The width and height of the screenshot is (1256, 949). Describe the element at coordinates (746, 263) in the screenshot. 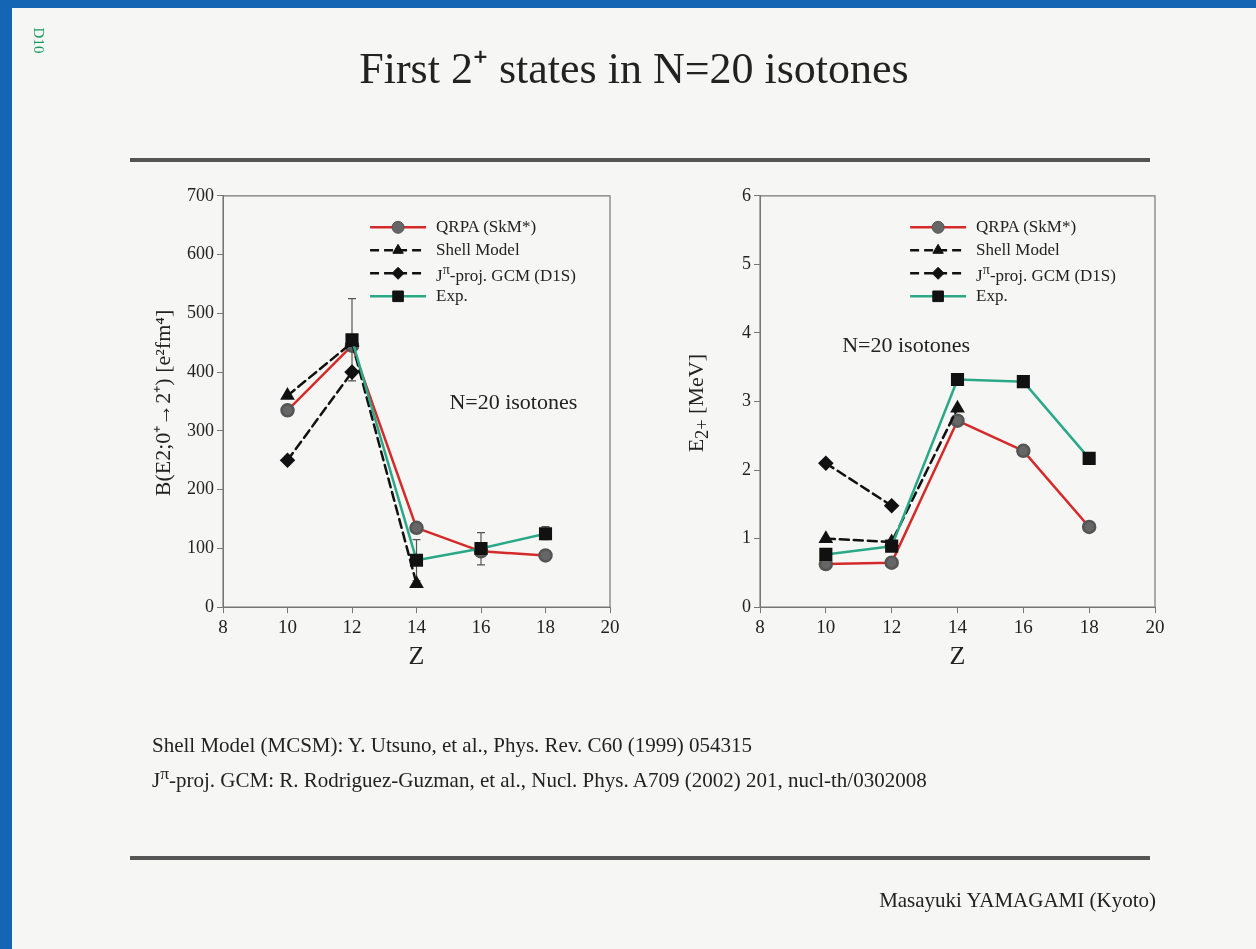

I see `y-tick-label: 5` at that location.